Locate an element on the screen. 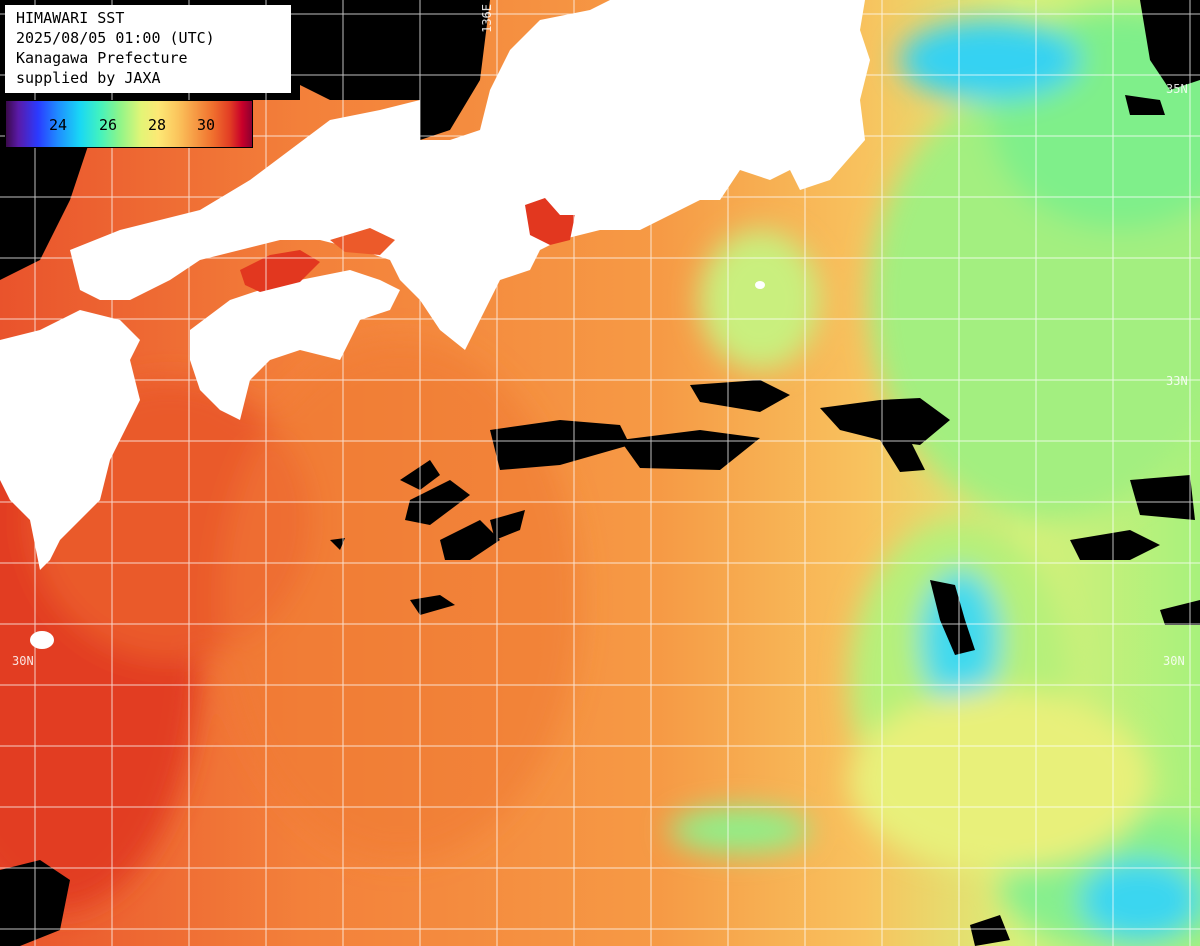 The image size is (1200, 946). region-label: Kanagawa Prefecture is located at coordinates (102, 58).